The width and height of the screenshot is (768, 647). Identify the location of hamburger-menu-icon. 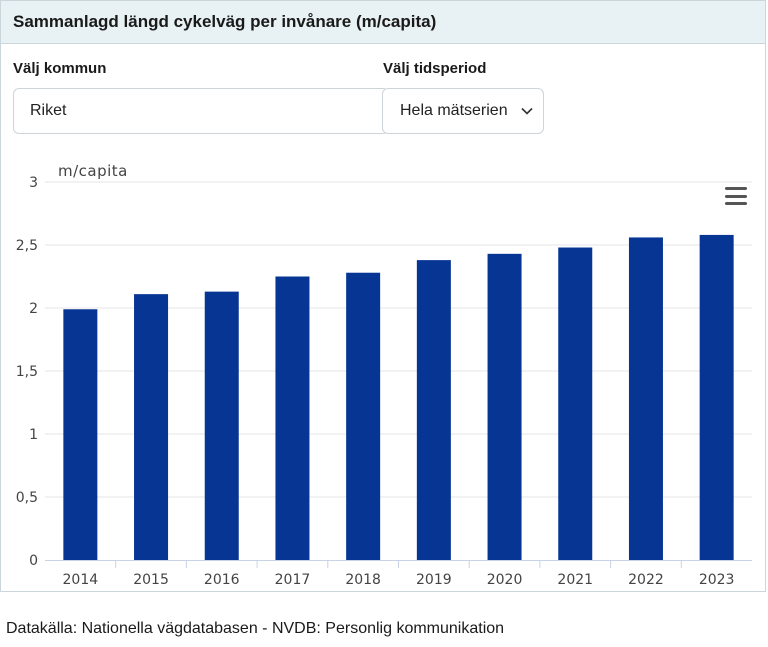
(736, 196).